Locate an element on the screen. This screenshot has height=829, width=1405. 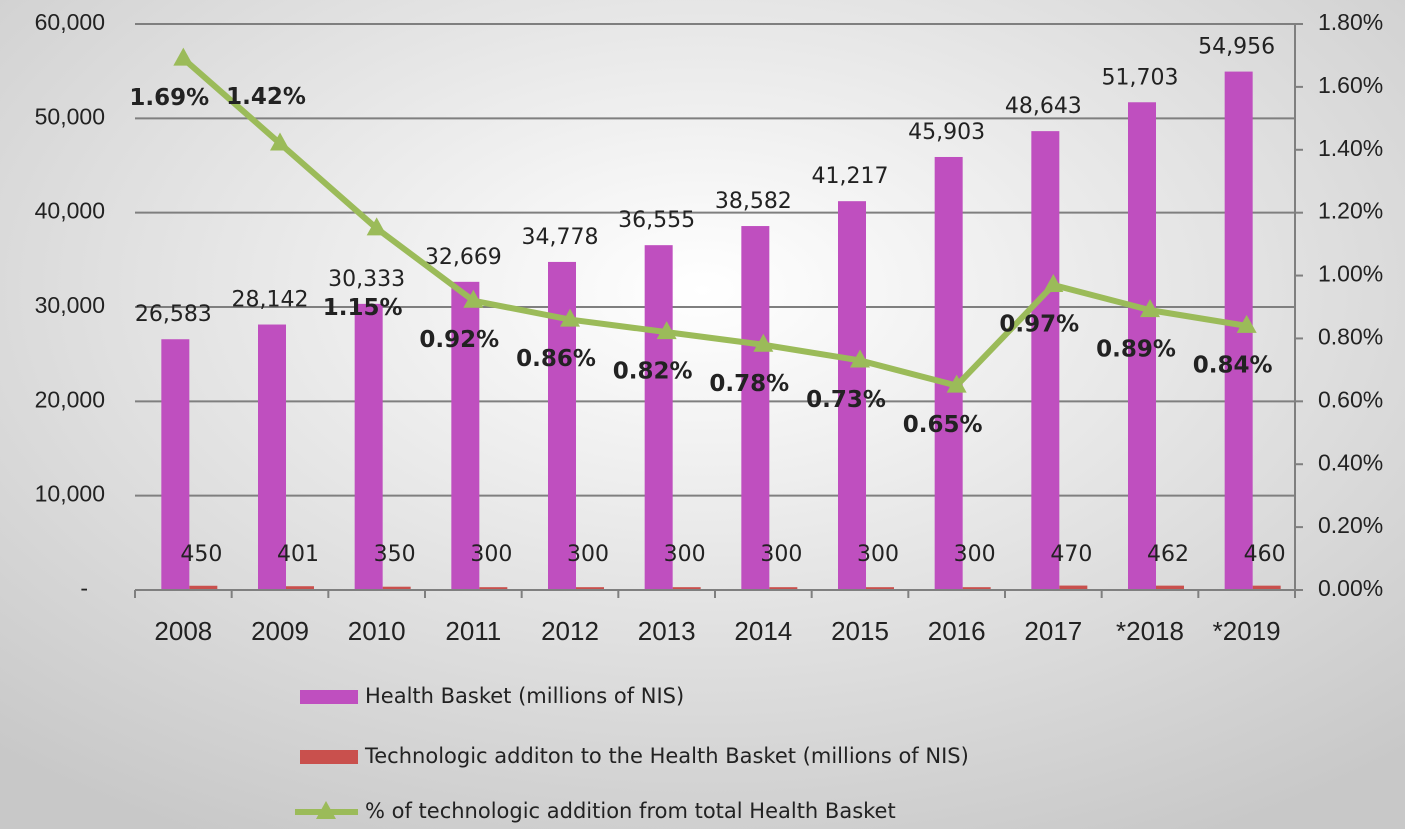
y-tick-label: 30,000 is located at coordinates (70, 305).